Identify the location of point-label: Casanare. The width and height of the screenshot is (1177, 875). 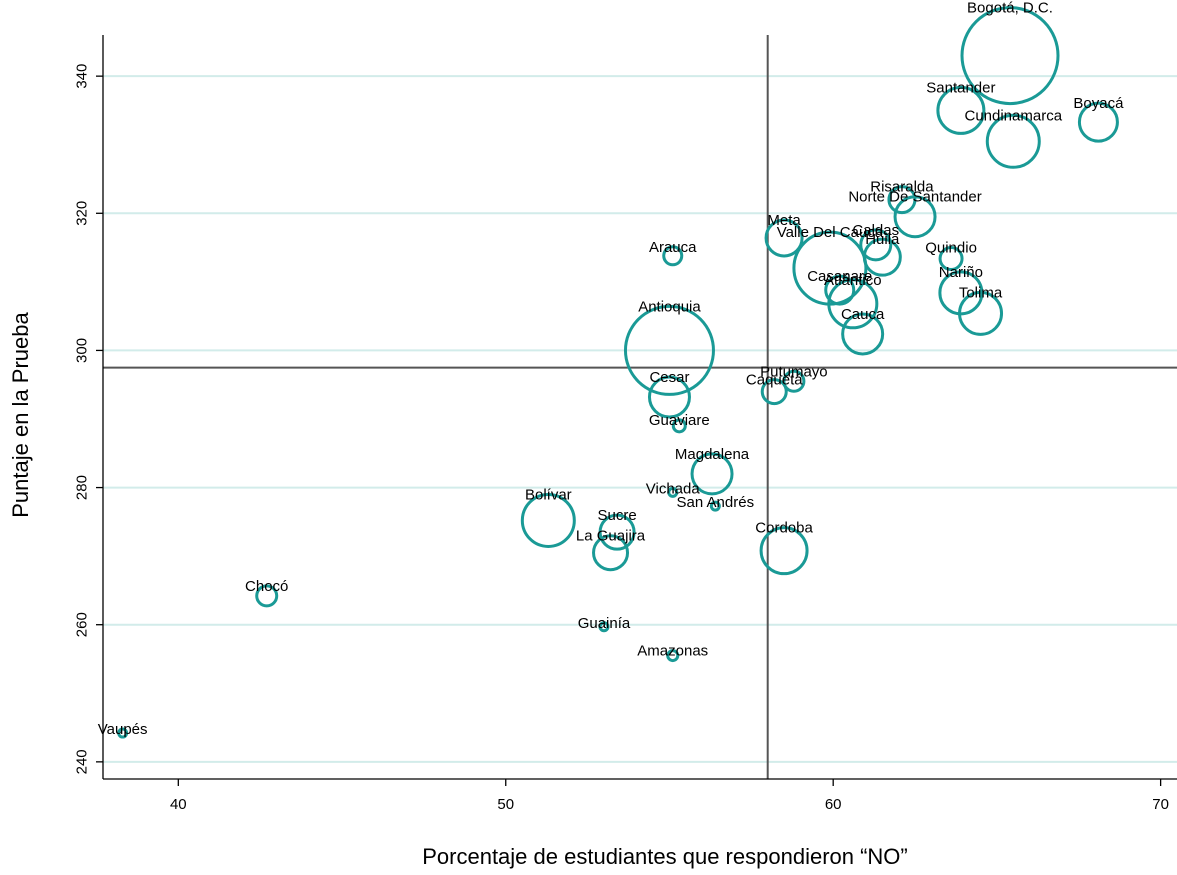
(839, 276).